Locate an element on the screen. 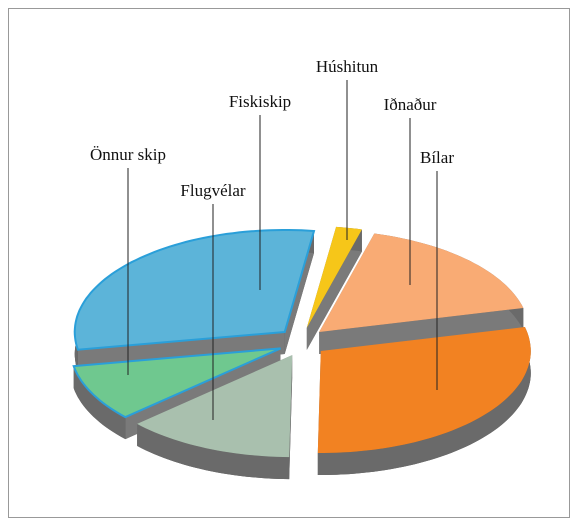  slice-label: Flugvélar is located at coordinates (212, 190).